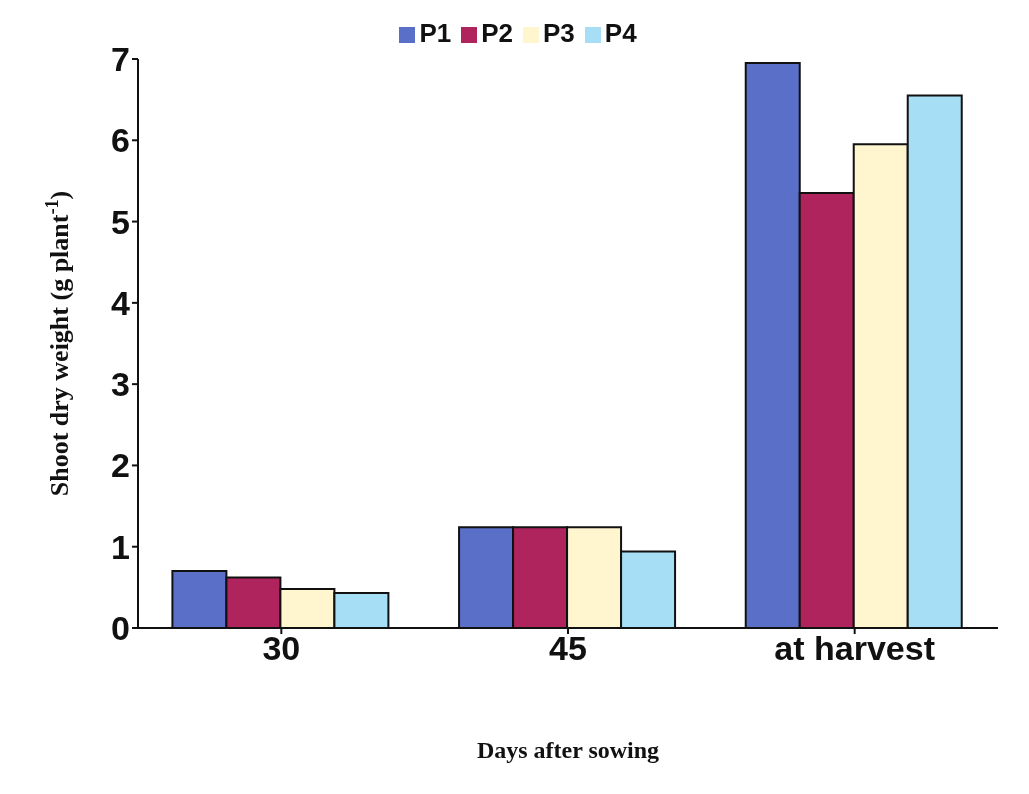 The image size is (1029, 794). What do you see at coordinates (120, 546) in the screenshot?
I see `y-tick-label: 1` at bounding box center [120, 546].